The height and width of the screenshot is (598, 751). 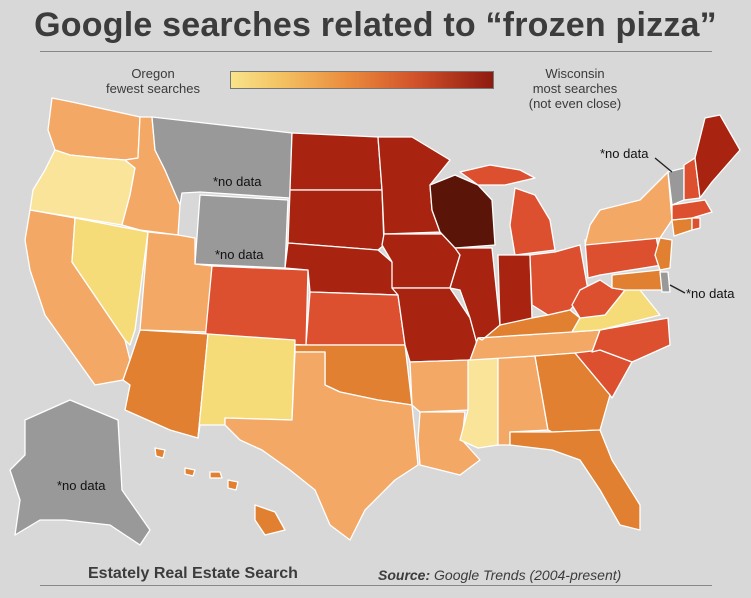 I want to click on state-massachusetts, so click(x=692, y=210).